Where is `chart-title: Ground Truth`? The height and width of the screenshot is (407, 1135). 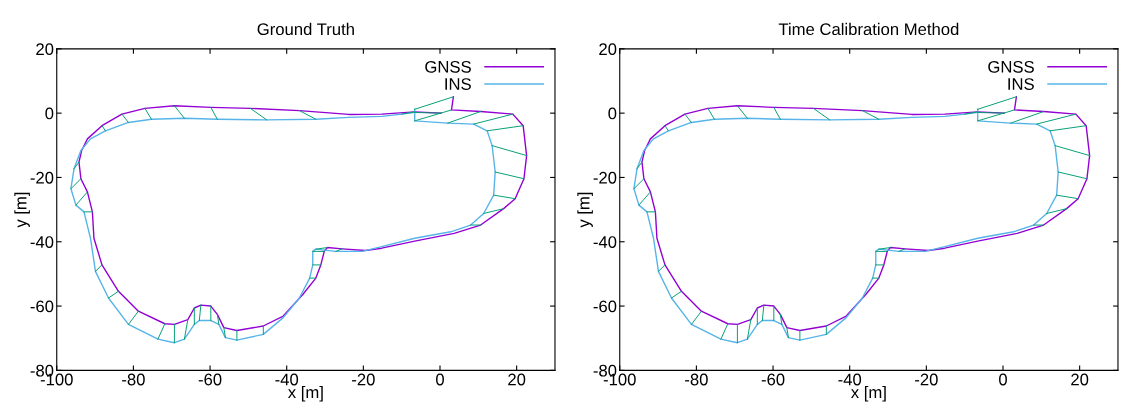
chart-title: Ground Truth is located at coordinates (305, 29).